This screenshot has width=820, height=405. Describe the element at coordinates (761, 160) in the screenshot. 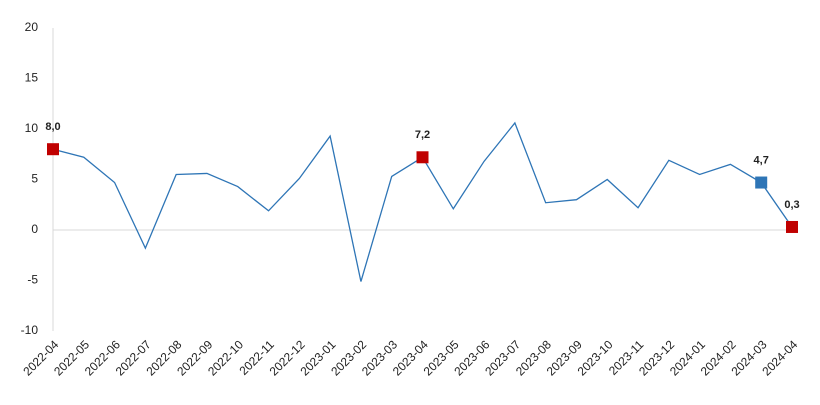

I see `value-label: 4,7` at that location.